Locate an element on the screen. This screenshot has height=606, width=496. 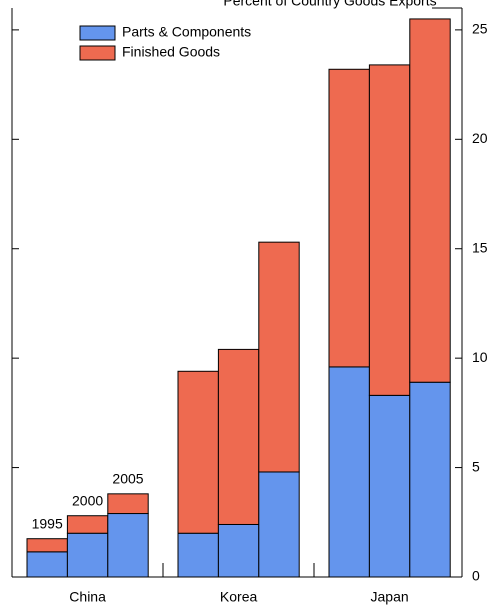
y-tick-label: 15 is located at coordinates (480, 247).